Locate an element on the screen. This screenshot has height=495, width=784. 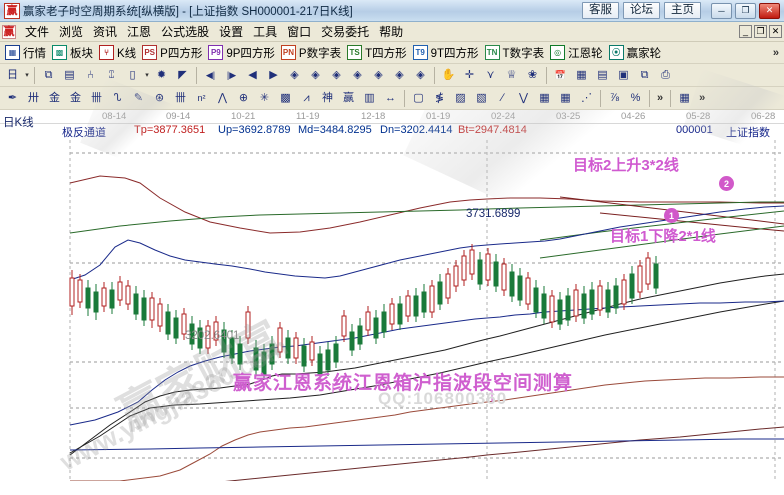
print-icon: ⎙ is located at coordinates (665, 74).